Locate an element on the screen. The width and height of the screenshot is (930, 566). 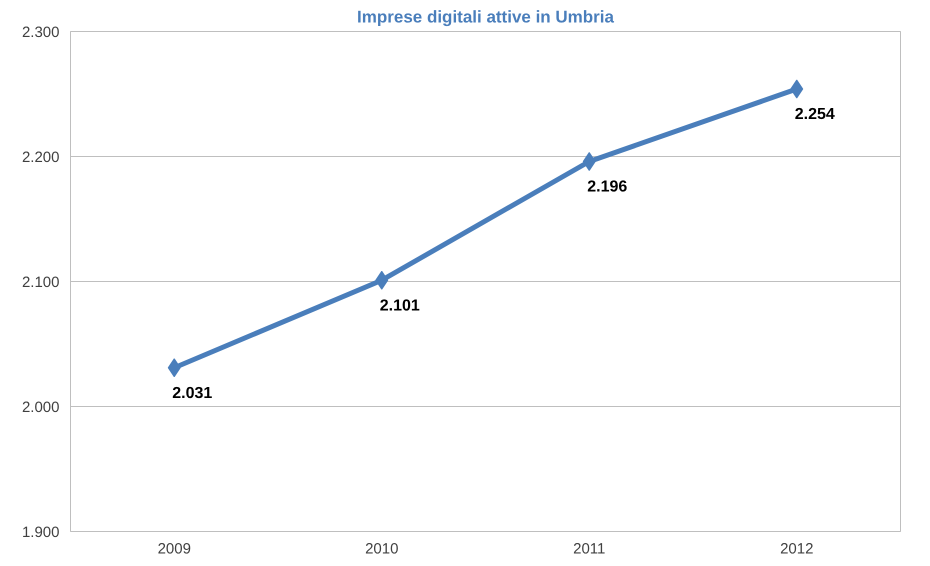
y-tick-label: 2.300 is located at coordinates (41, 32).